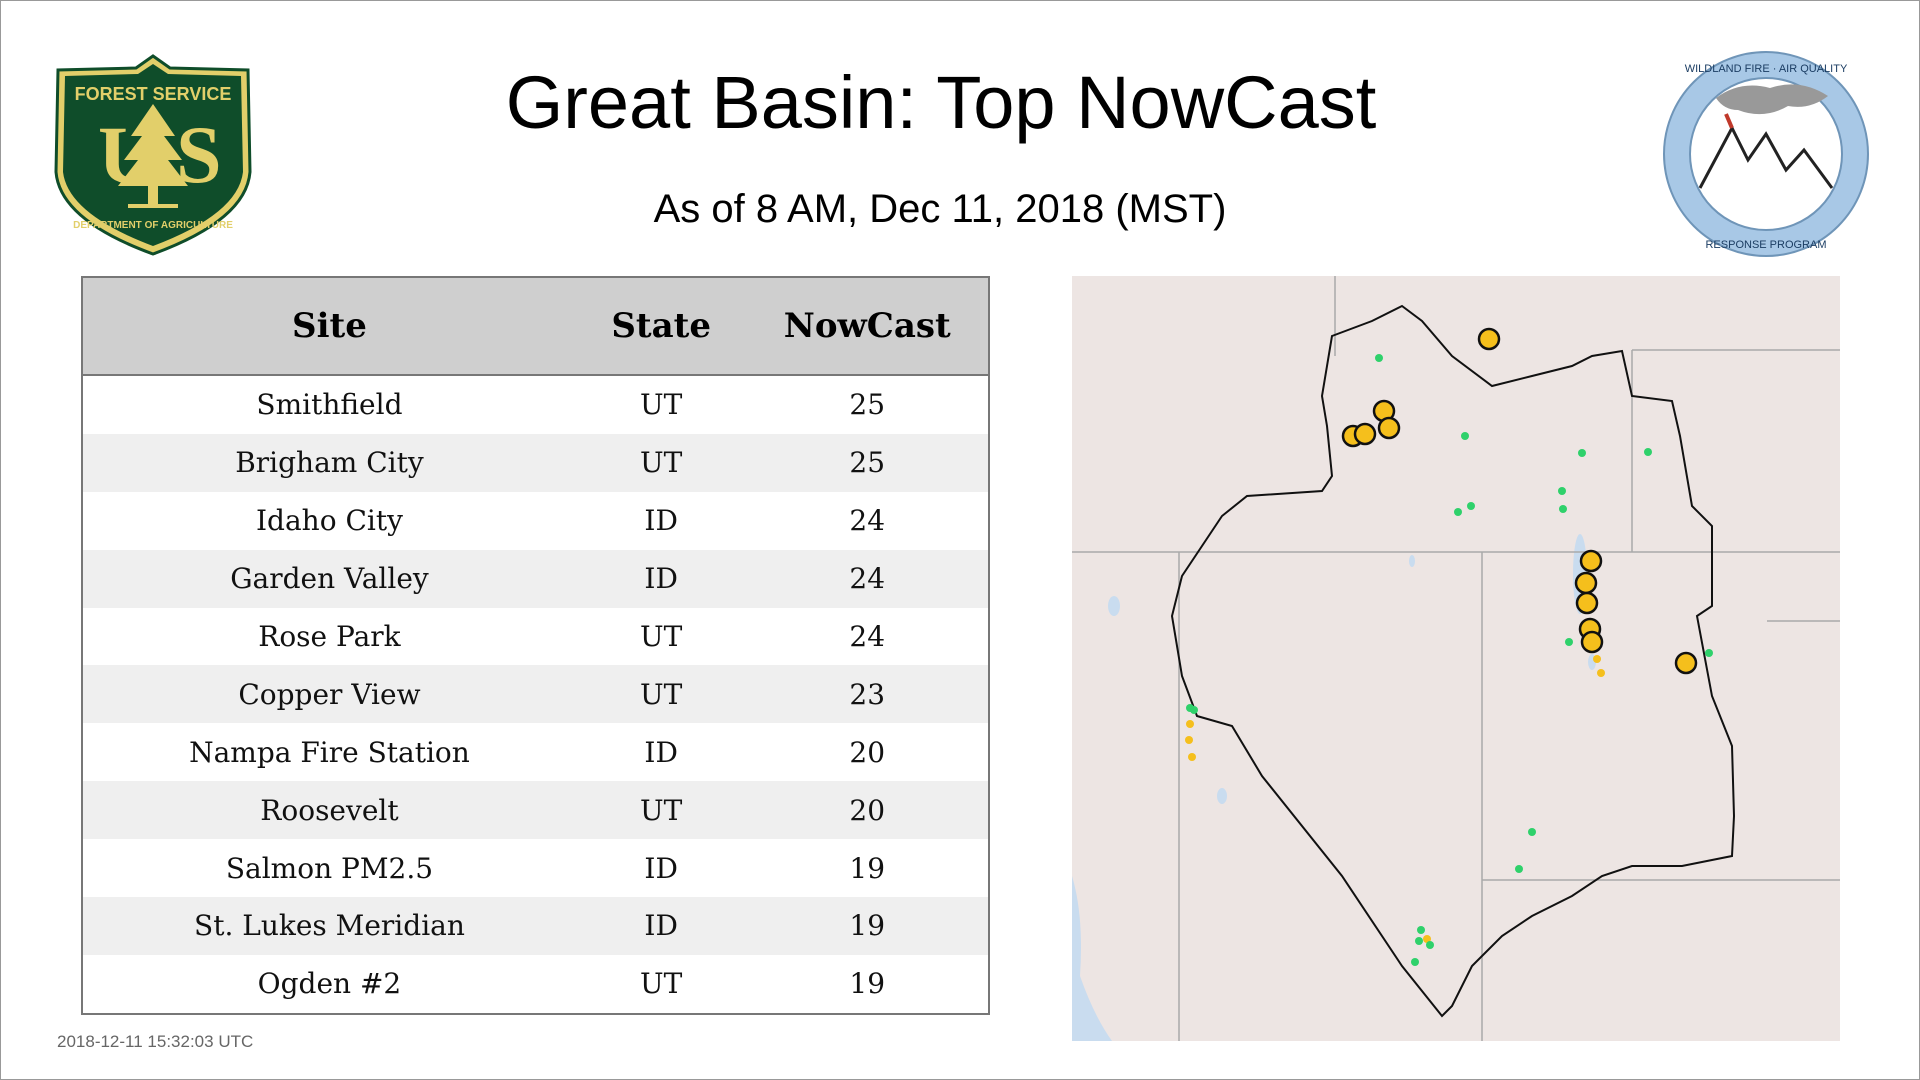 Image resolution: width=1920 pixels, height=1080 pixels. I want to click on table-row: Ogden #2 UT 19, so click(535, 983).